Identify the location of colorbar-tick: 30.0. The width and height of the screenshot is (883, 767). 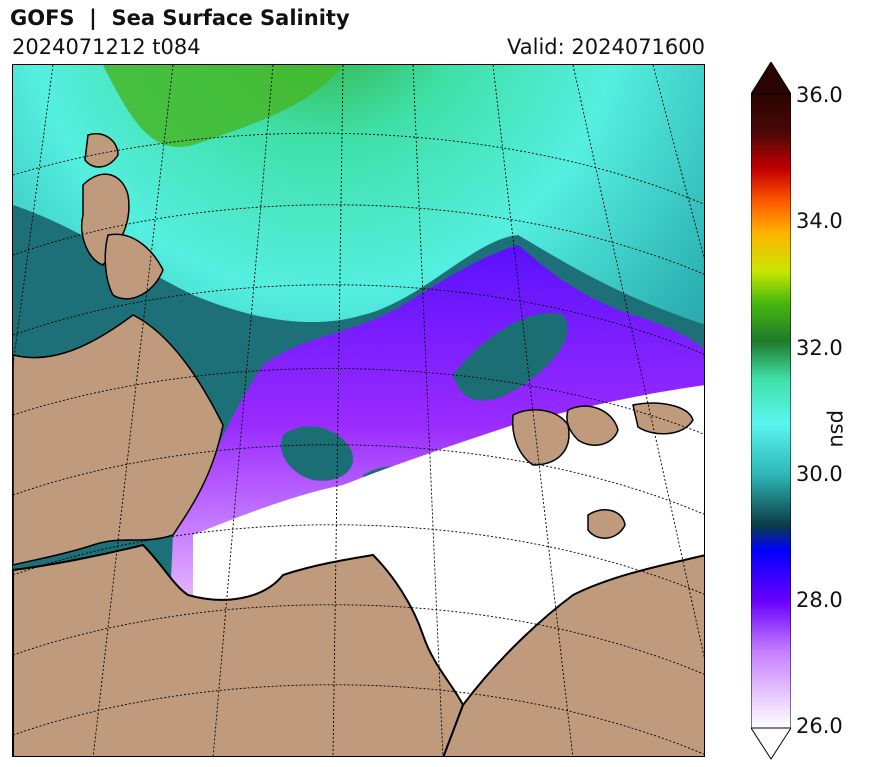
(819, 474).